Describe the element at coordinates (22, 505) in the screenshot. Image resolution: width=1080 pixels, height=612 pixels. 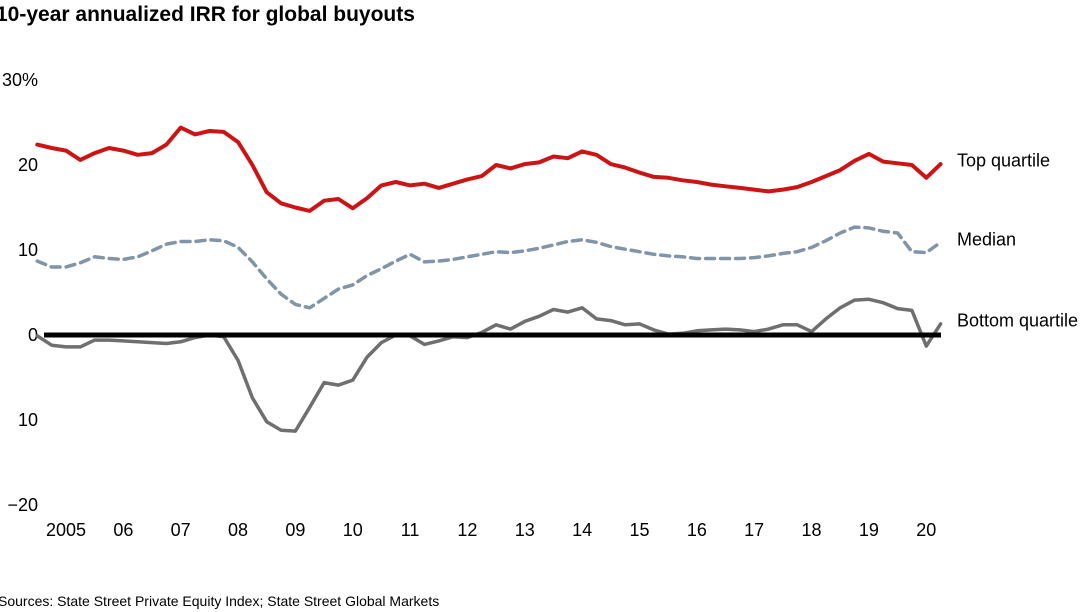
I see `y-axis-tick-label: −20` at that location.